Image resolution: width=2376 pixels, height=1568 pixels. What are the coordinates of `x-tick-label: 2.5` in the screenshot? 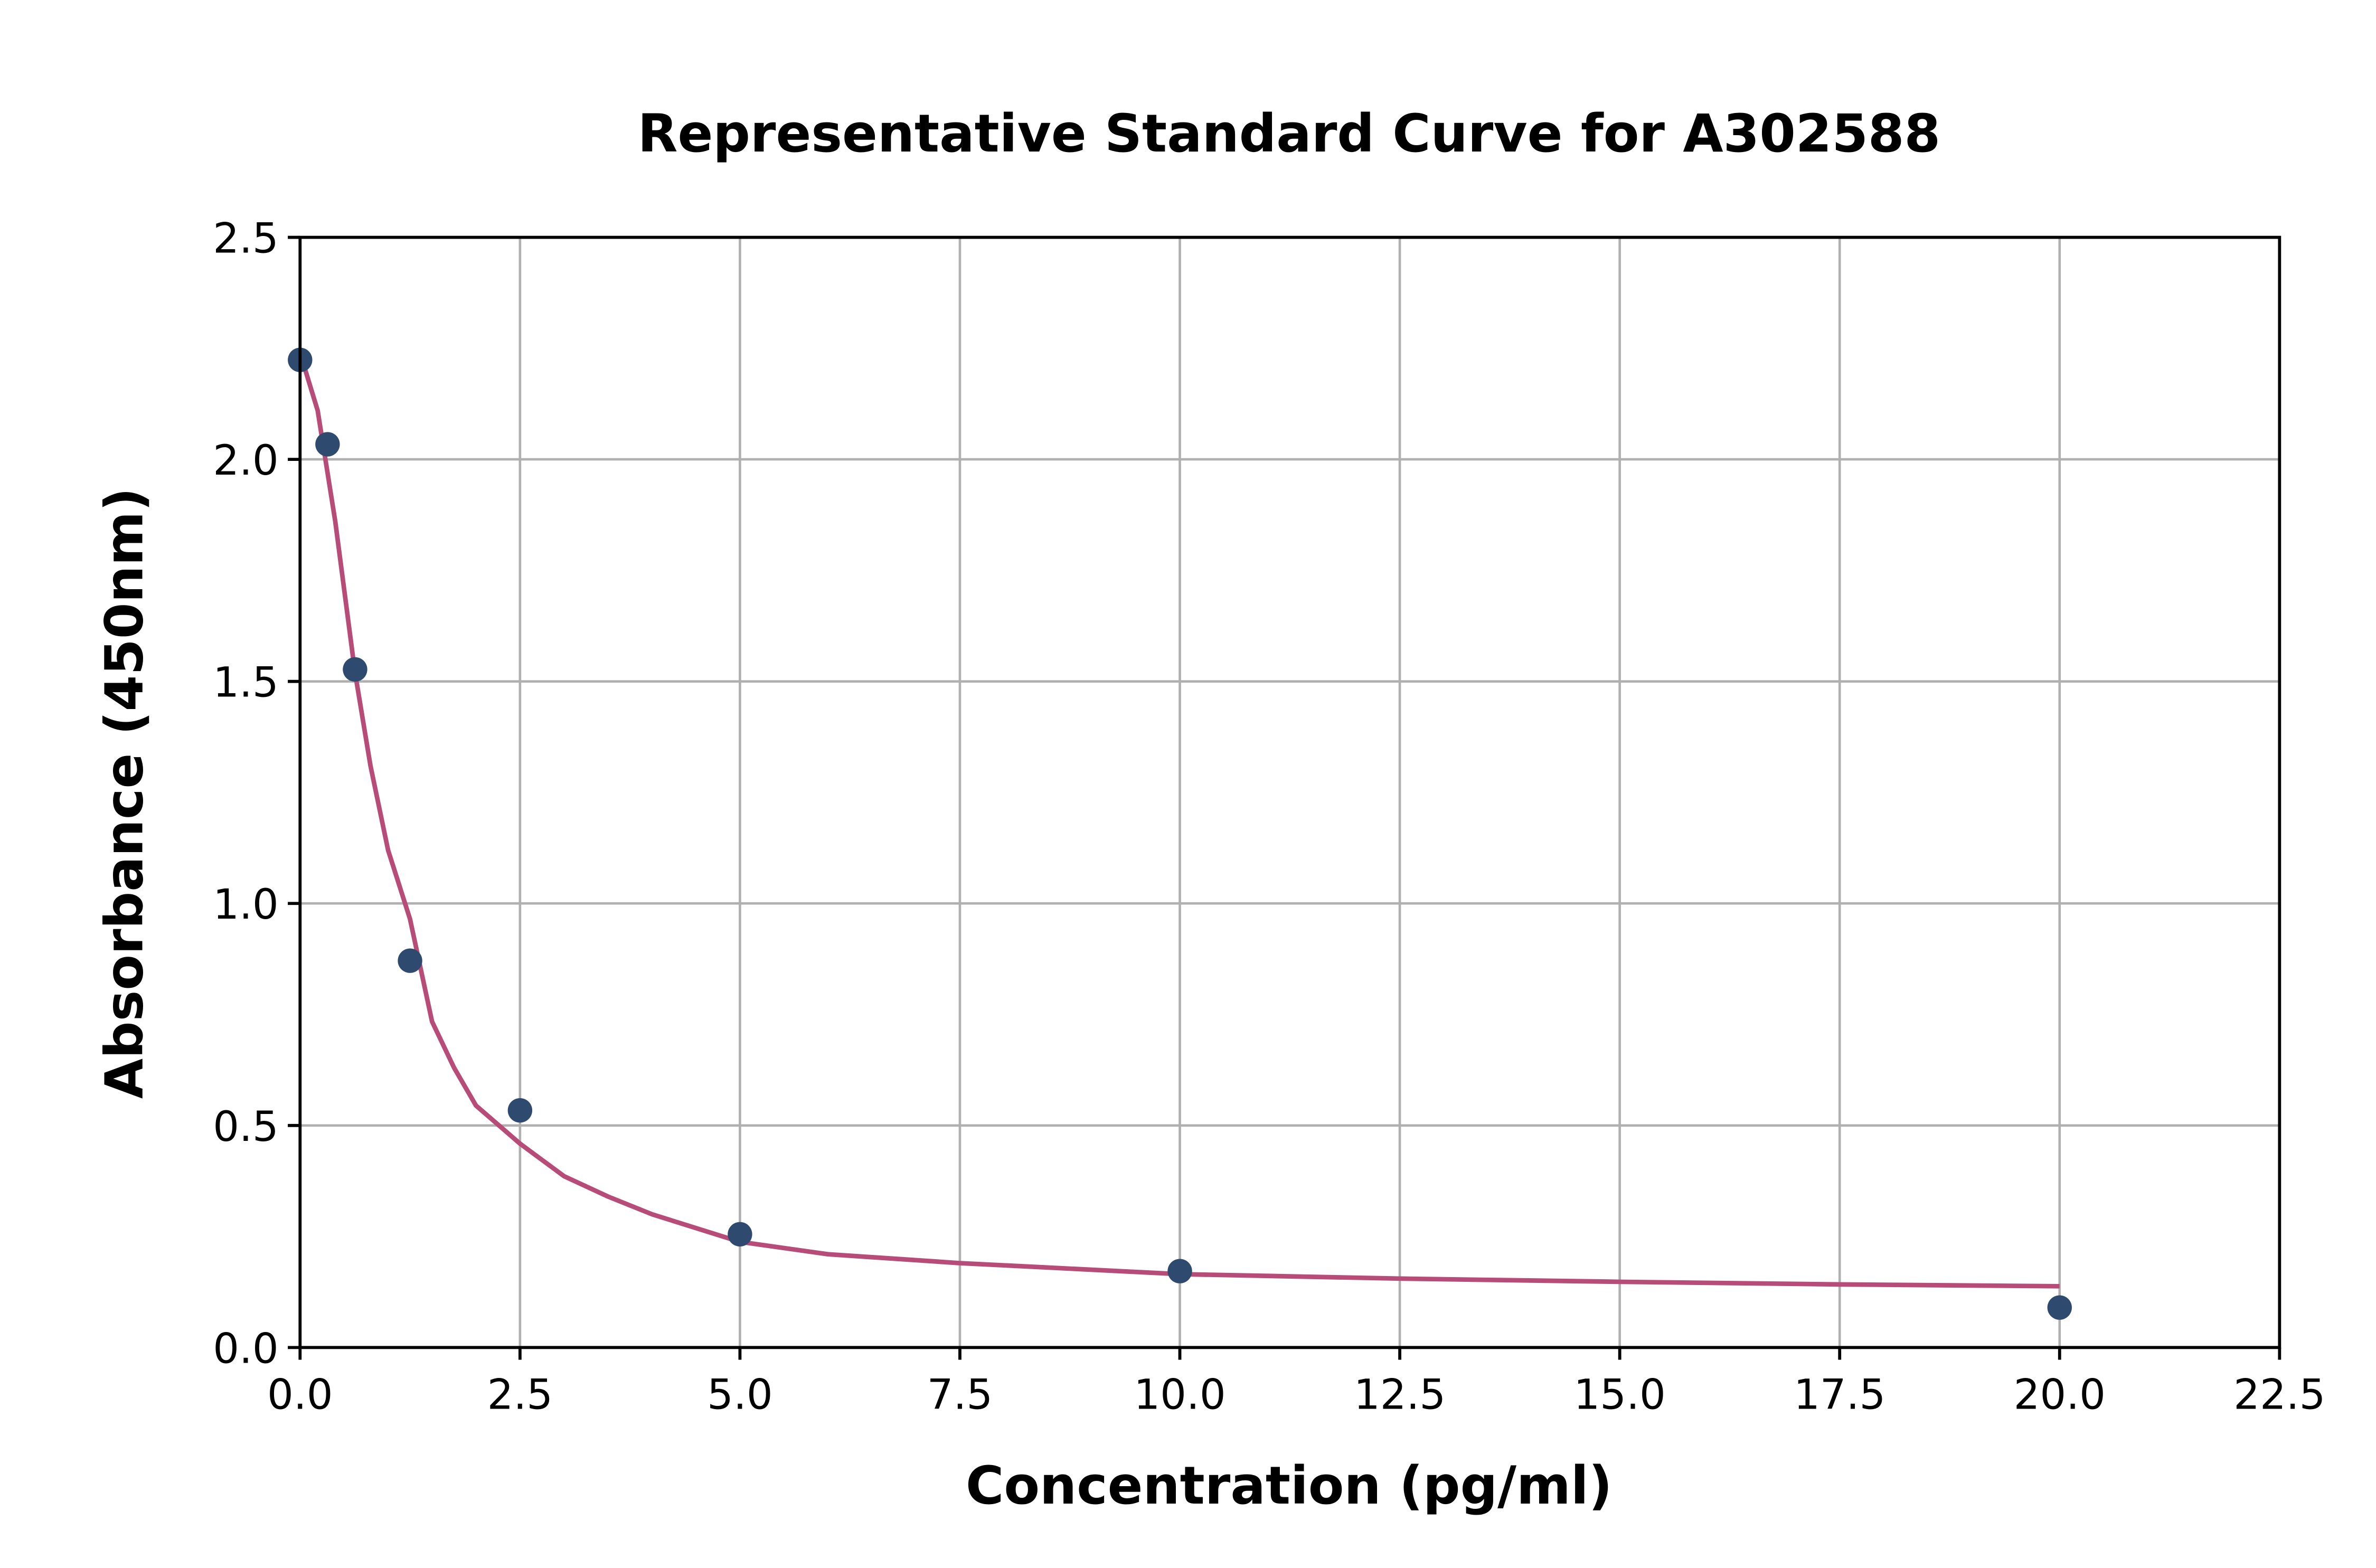 It's located at (520, 1395).